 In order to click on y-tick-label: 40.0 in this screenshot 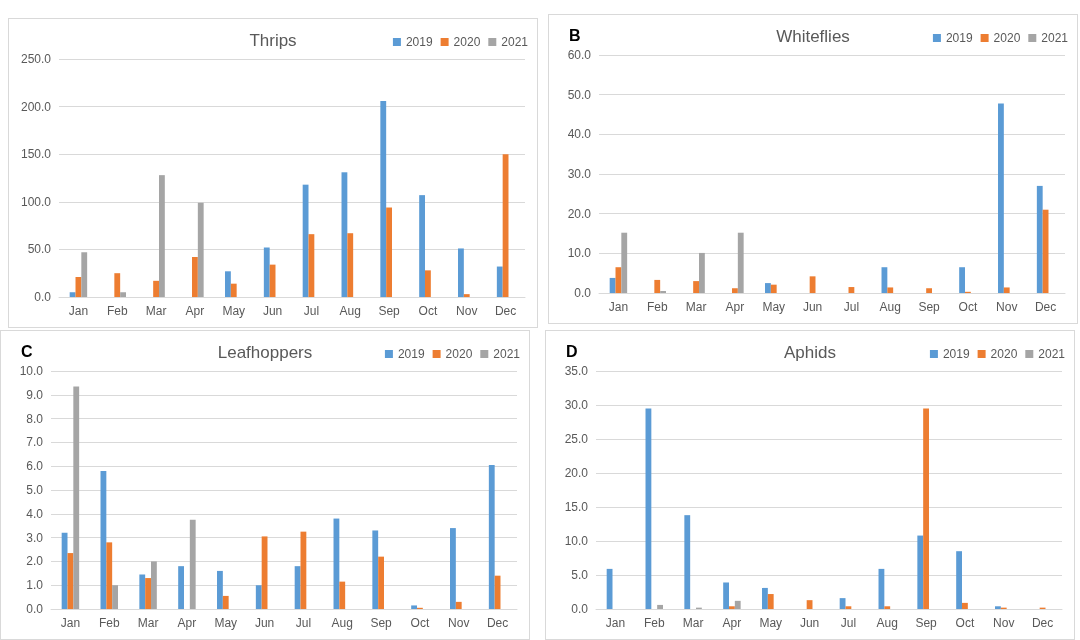, I will do `click(579, 134)`.